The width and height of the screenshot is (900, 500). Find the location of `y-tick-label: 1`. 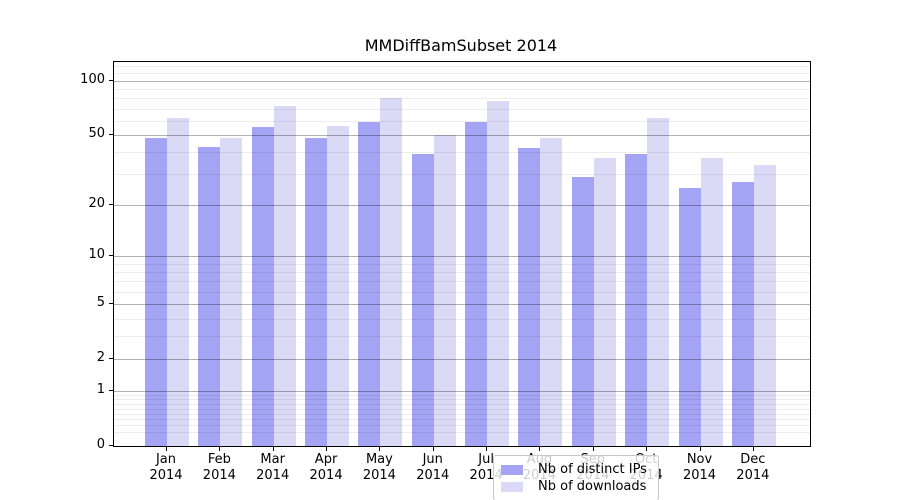

y-tick-label: 1 is located at coordinates (100, 390).